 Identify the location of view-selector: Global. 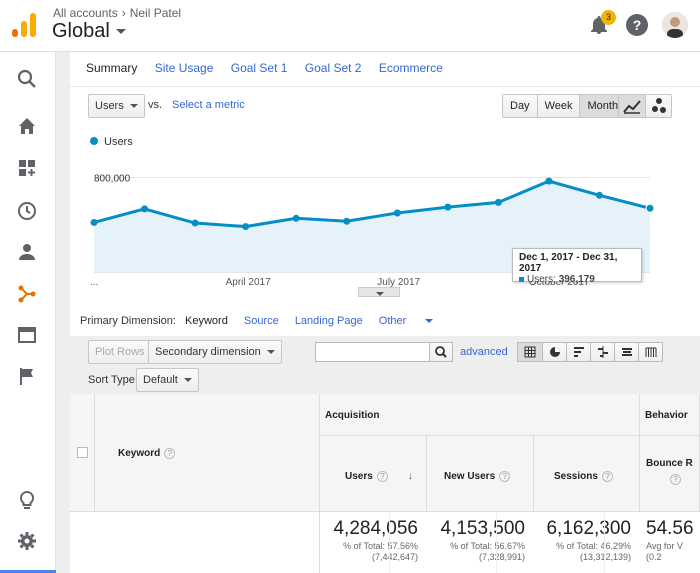
(89, 31).